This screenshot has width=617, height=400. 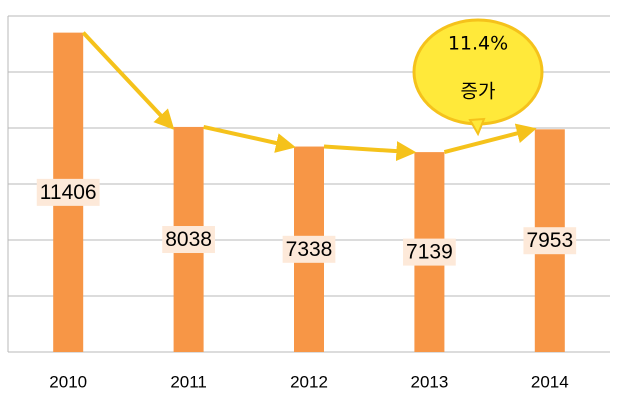 I want to click on value-label-group: 7953, so click(x=550, y=241).